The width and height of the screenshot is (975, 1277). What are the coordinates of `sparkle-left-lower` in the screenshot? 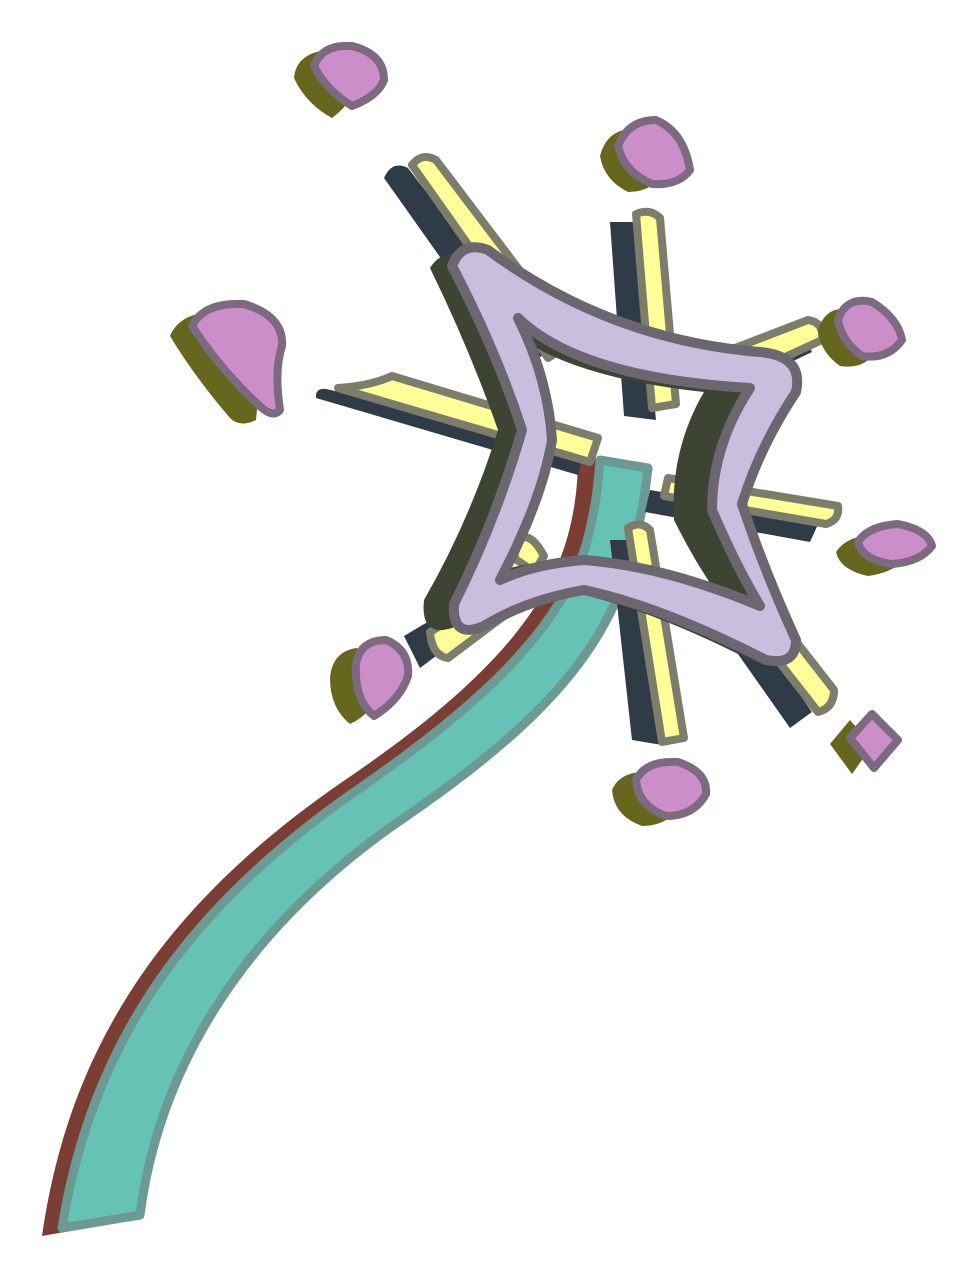 It's located at (371, 680).